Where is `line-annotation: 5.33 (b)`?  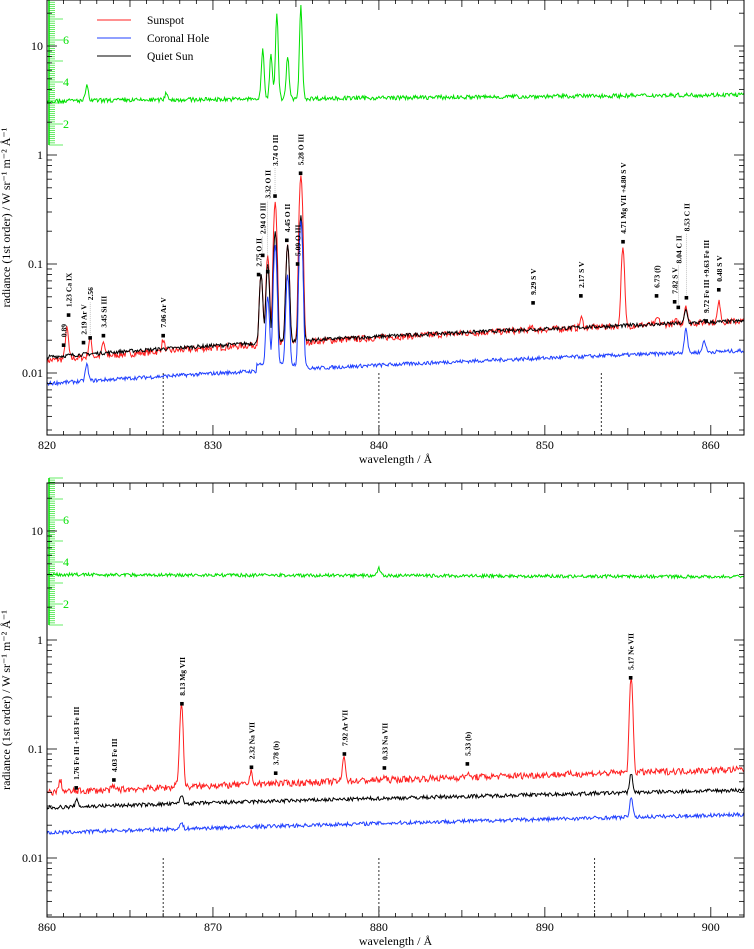 line-annotation: 5.33 (b) is located at coordinates (467, 743).